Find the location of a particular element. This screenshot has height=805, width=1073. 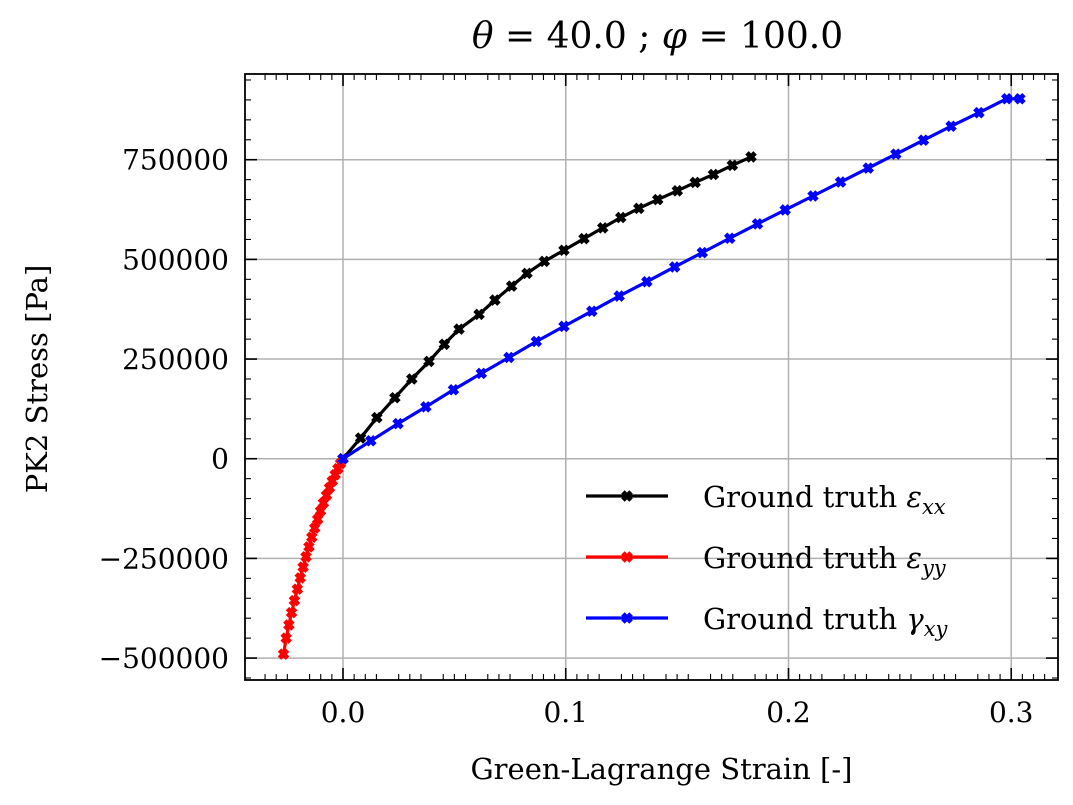

chart-title: θ = 40.0 ; φ = 100.0 is located at coordinates (657, 36).